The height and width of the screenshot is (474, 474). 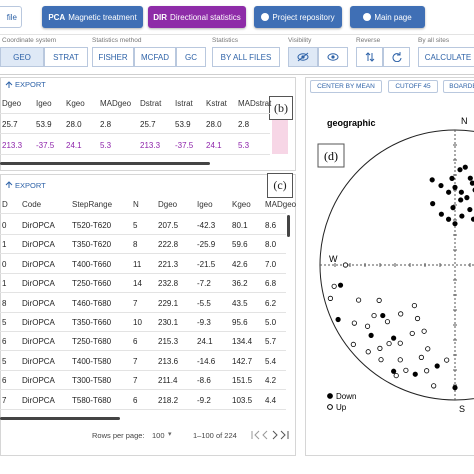 I want to click on table-cell: 211.4, so click(x=168, y=381).